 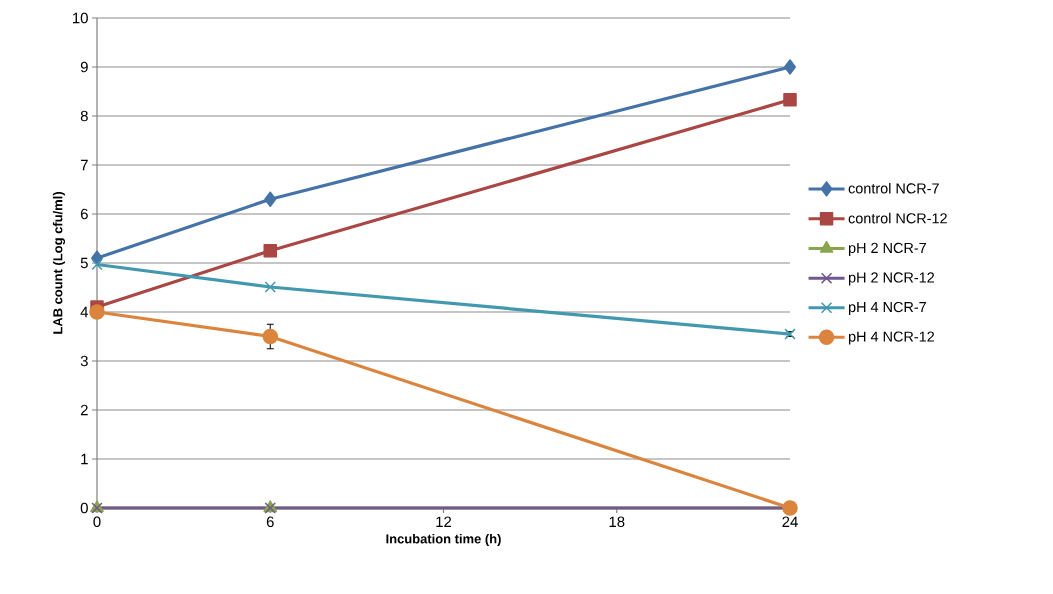 I want to click on x-tick-label: 6, so click(x=270, y=522).